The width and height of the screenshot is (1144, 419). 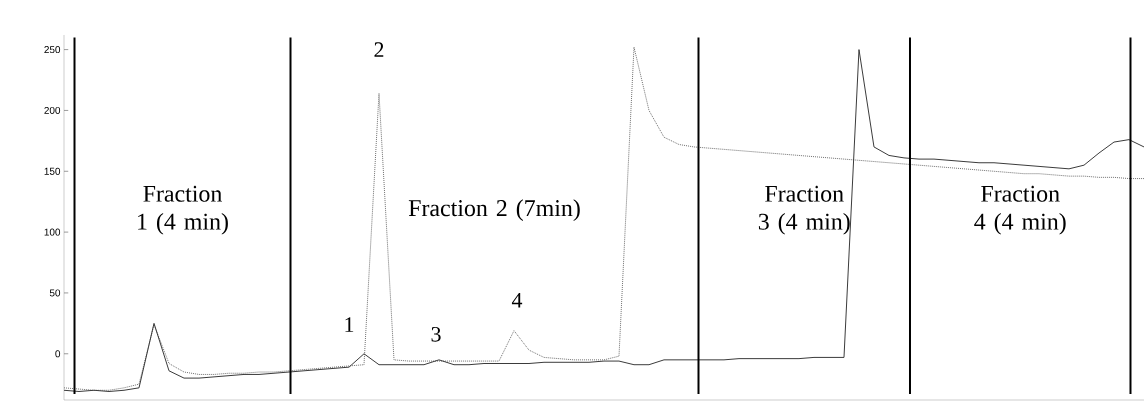 I want to click on annotation: Fraction 1 (4 min), so click(x=183, y=210).